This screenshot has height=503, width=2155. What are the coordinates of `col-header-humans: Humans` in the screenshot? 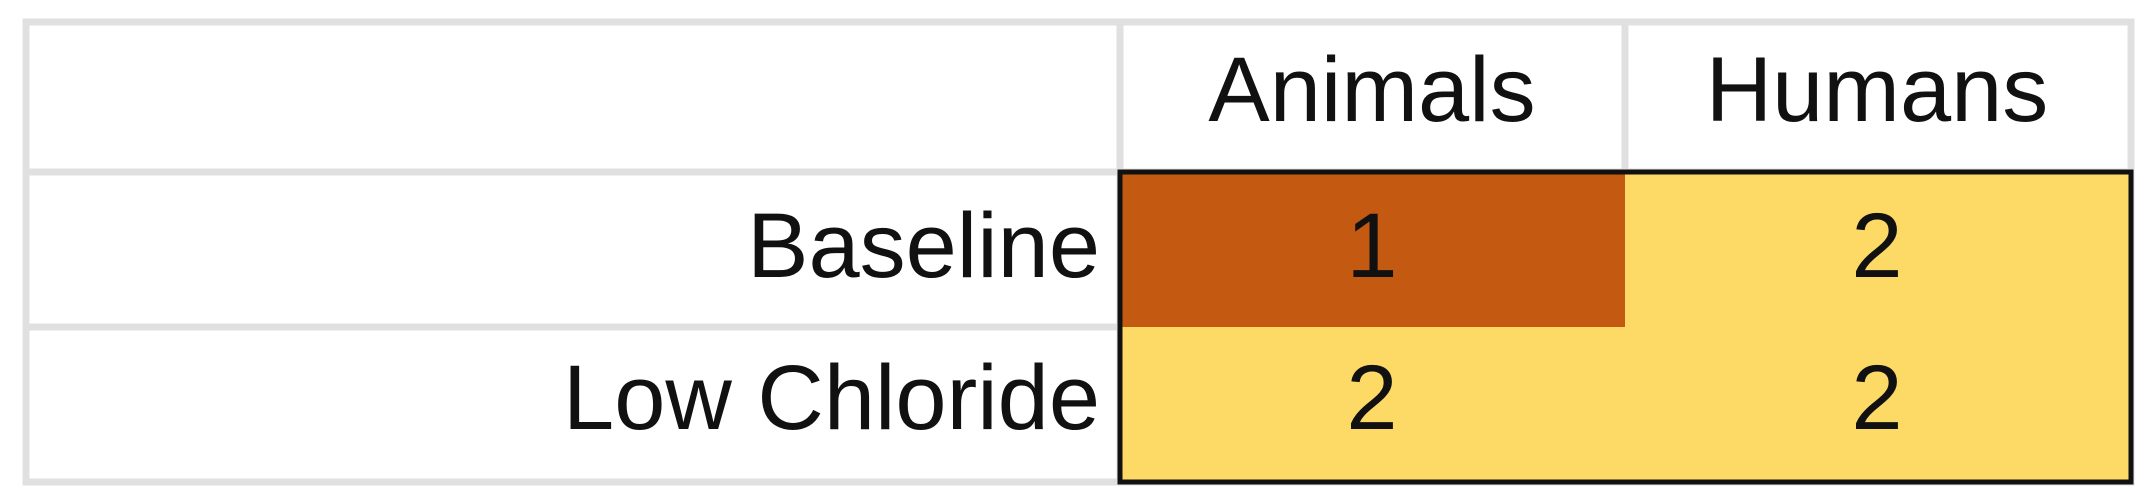 It's located at (1877, 90).